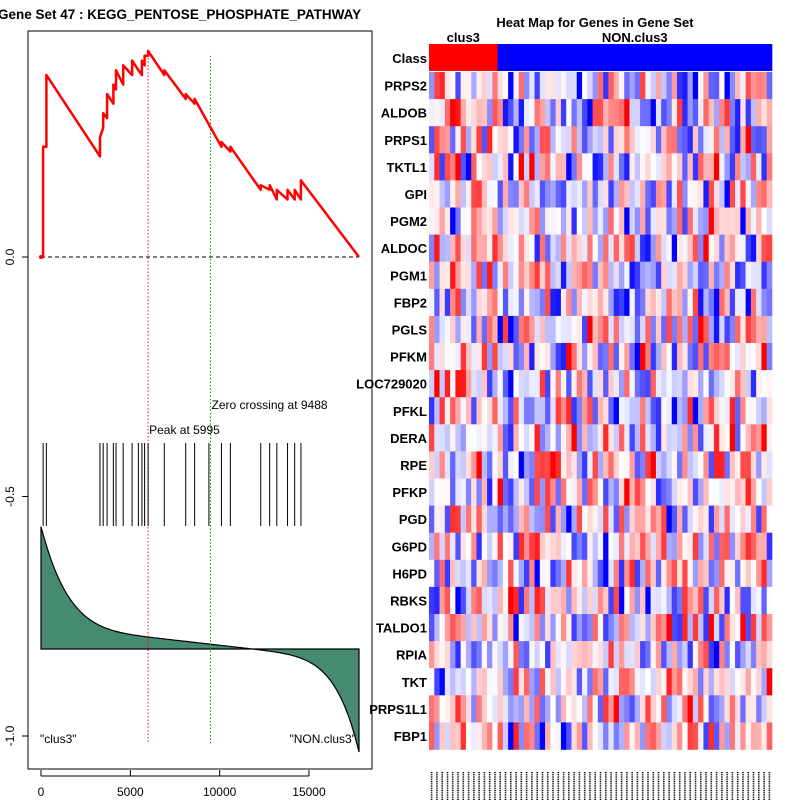  I want to click on gene-label: PGD, so click(413, 519).